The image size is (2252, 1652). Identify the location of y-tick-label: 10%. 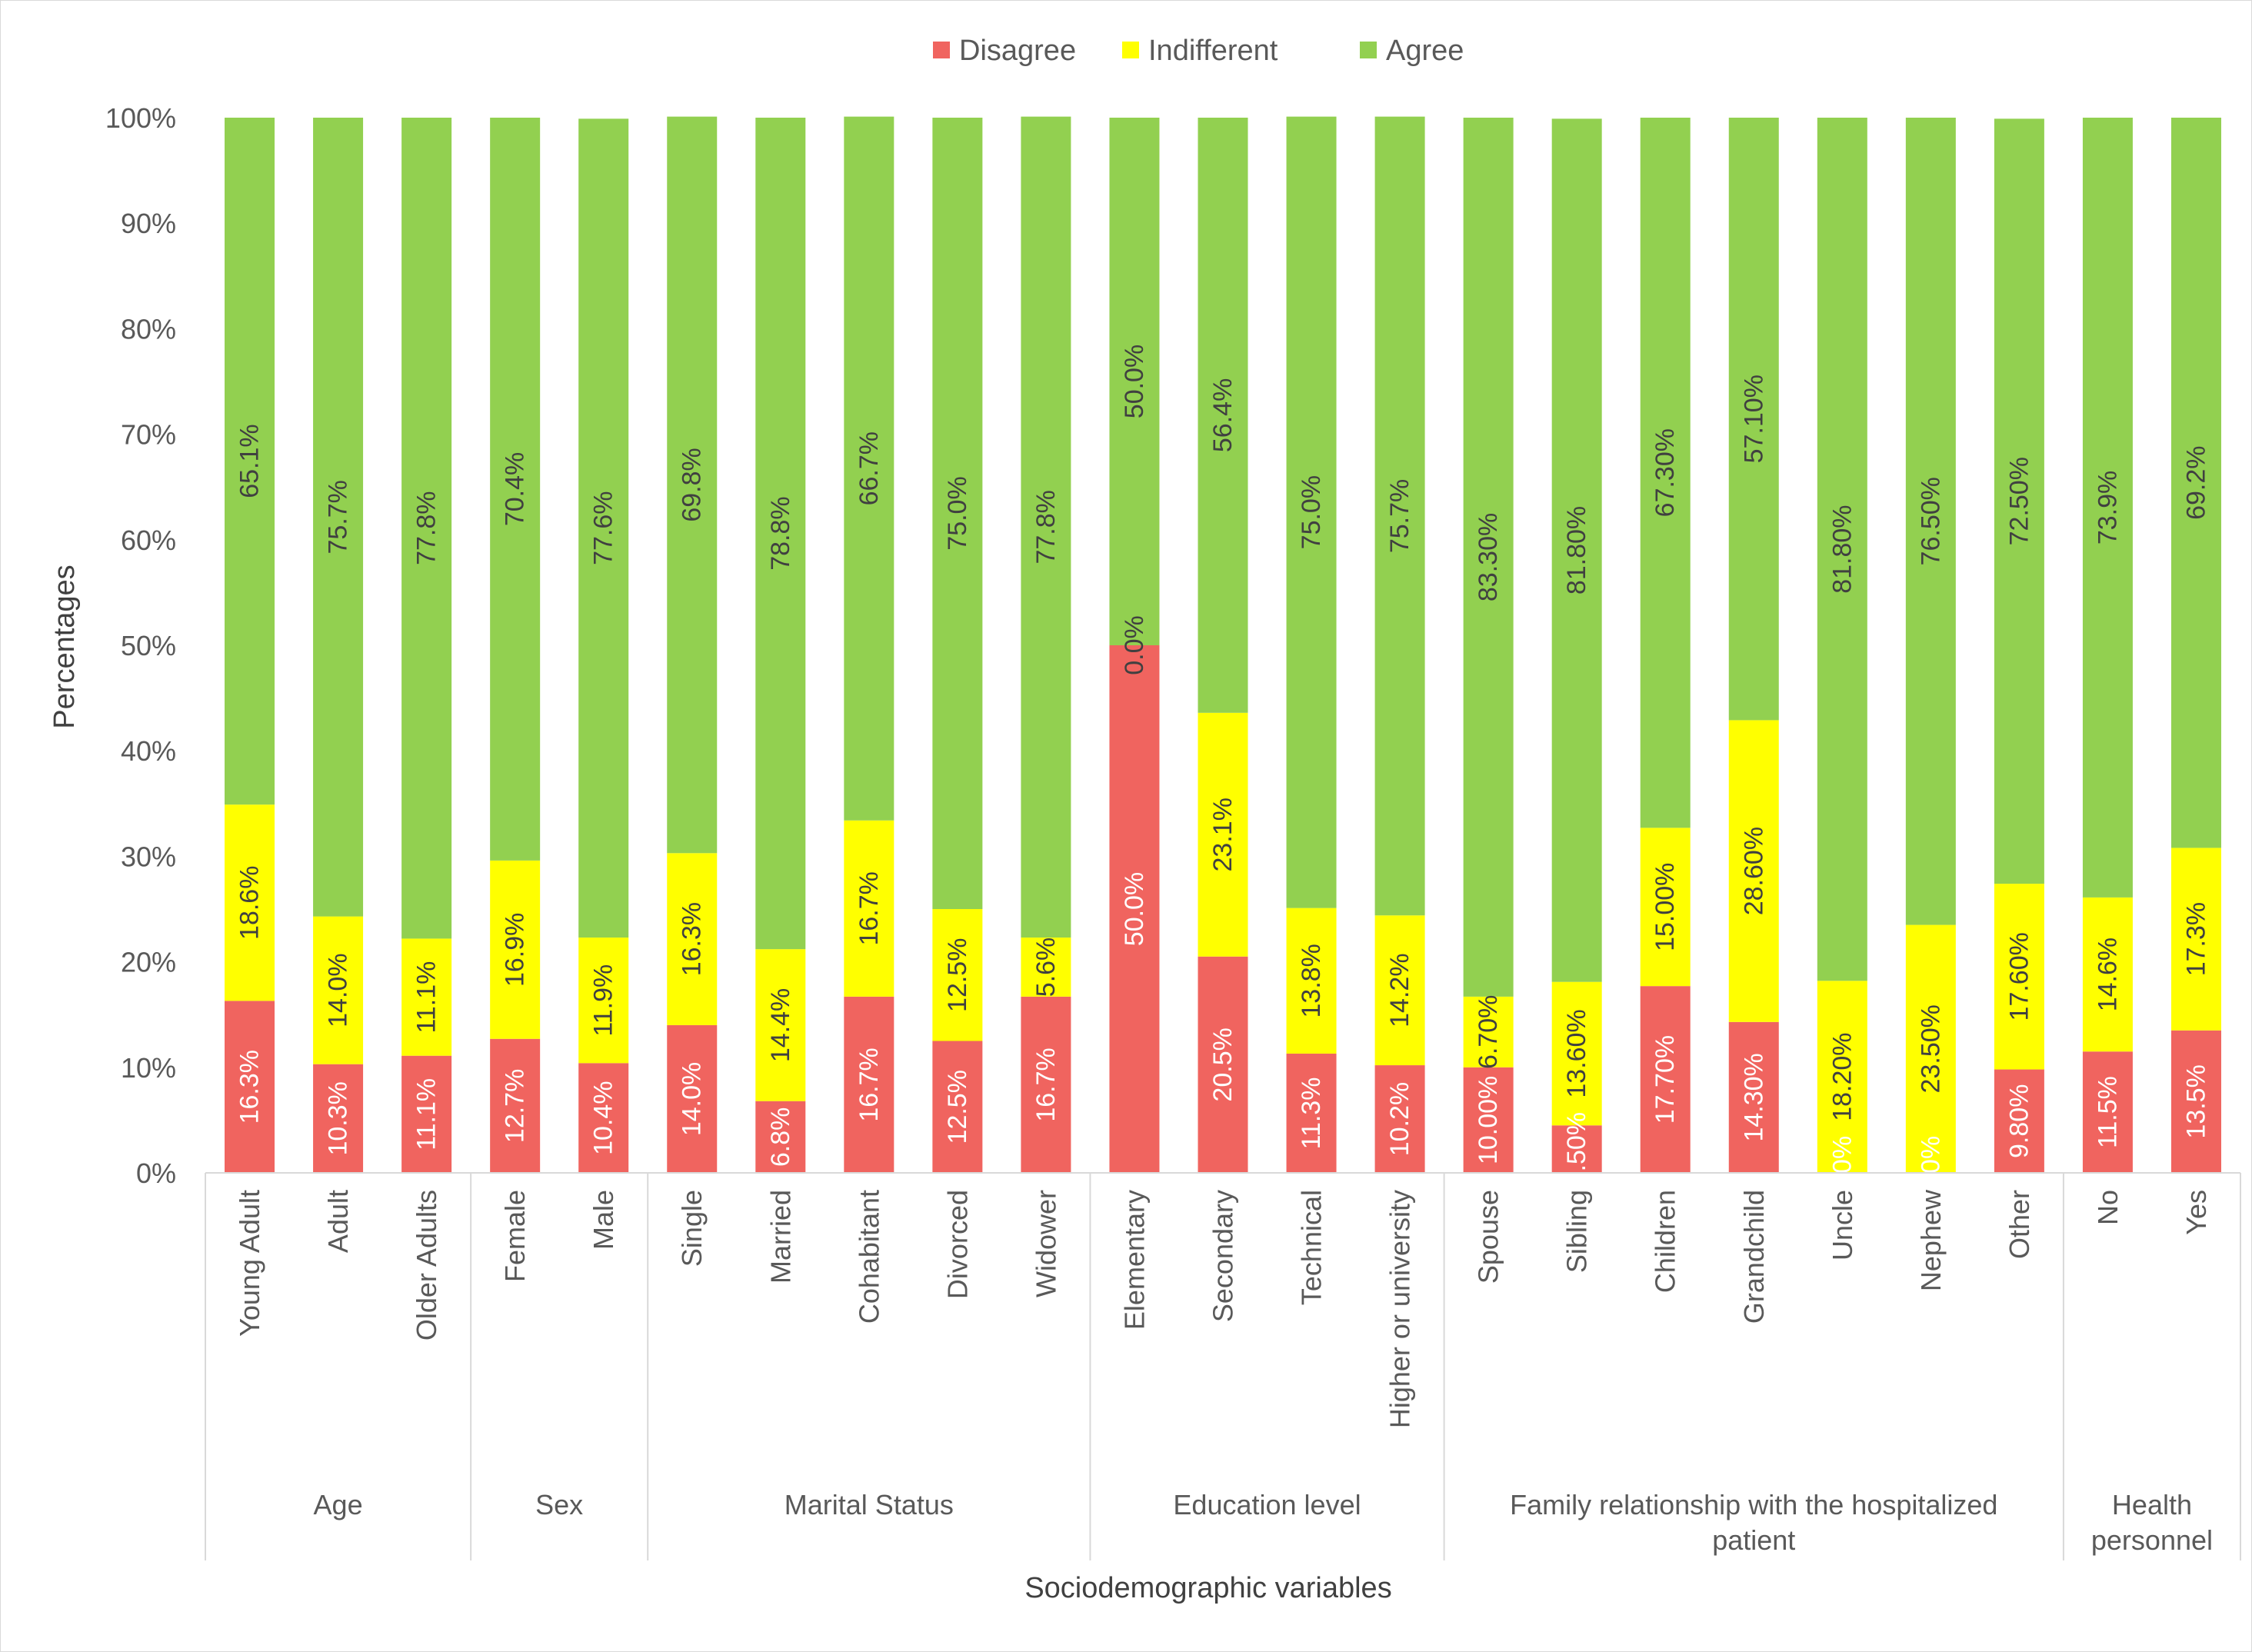
(148, 1068).